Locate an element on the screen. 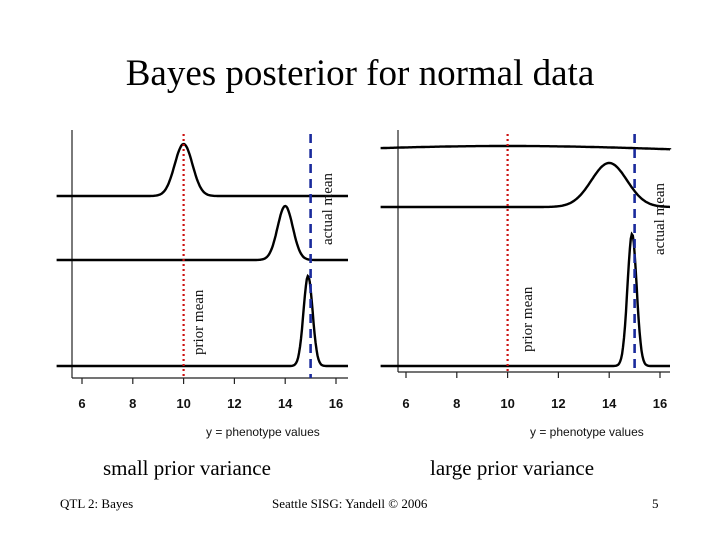 Image resolution: width=720 pixels, height=540 pixels. slide-title: Bayes posterior for normal data is located at coordinates (360, 73).